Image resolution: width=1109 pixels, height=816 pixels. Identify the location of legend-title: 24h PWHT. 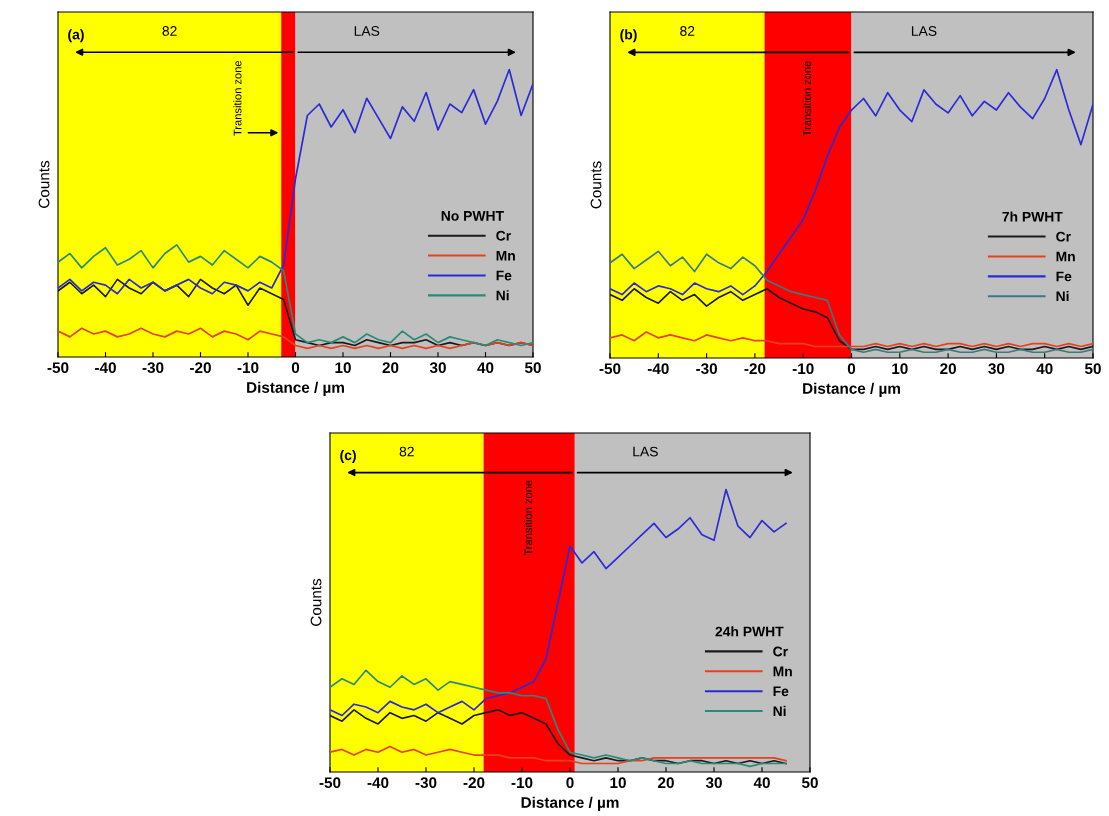
(749, 631).